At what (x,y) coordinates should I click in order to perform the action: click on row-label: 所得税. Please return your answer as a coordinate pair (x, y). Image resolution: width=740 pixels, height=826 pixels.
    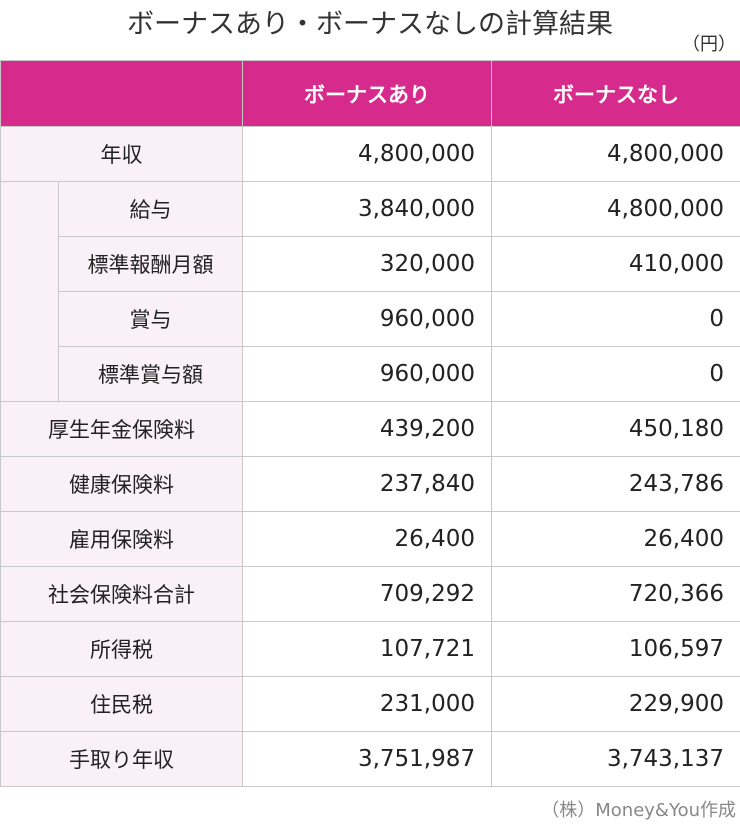
    Looking at the image, I should click on (121, 649).